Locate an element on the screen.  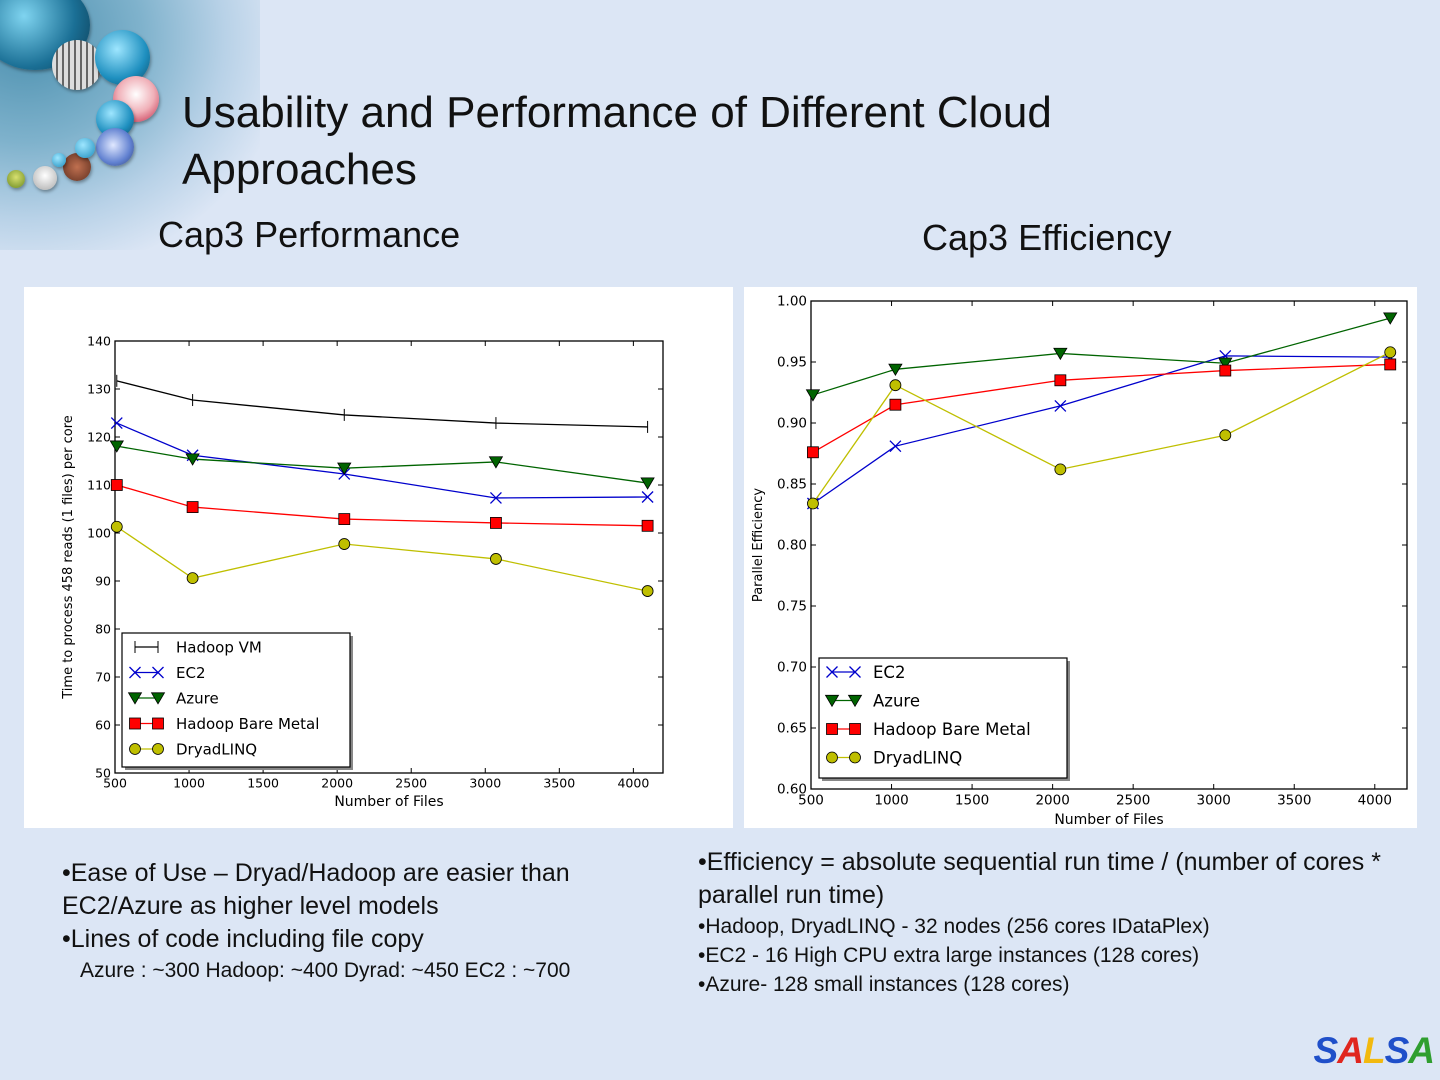
y-tick-label: 80 is located at coordinates (103, 628).